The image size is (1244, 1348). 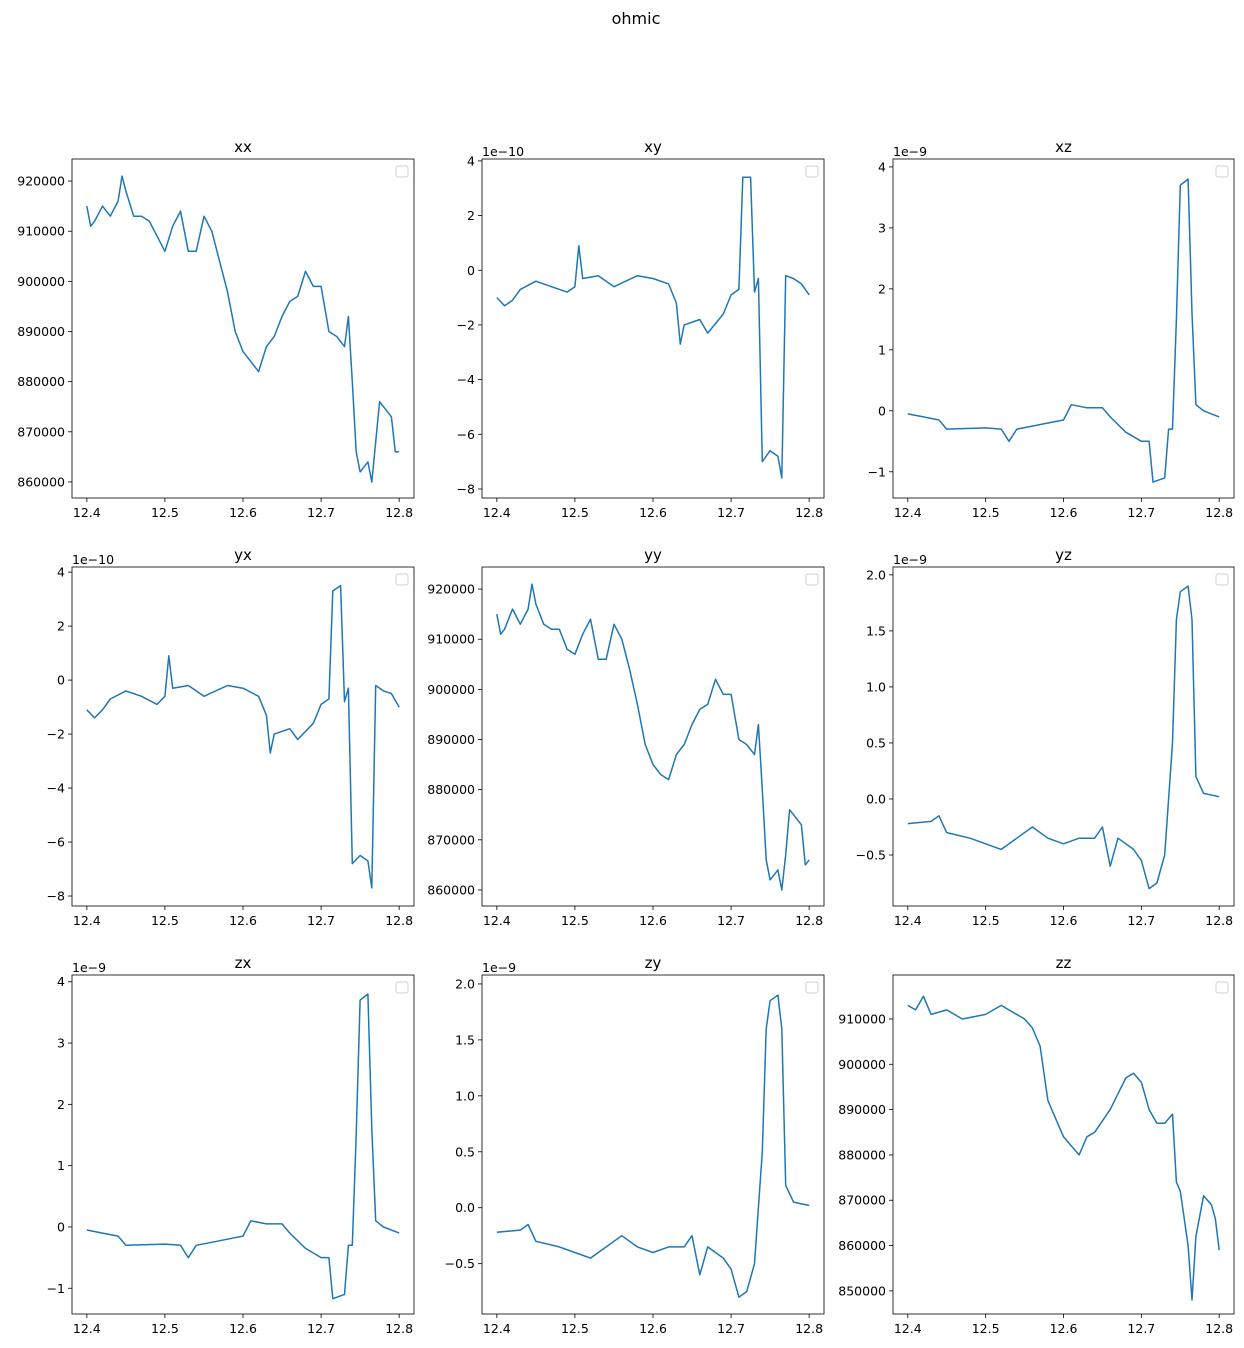 What do you see at coordinates (243, 329) in the screenshot?
I see `series-line-xx` at bounding box center [243, 329].